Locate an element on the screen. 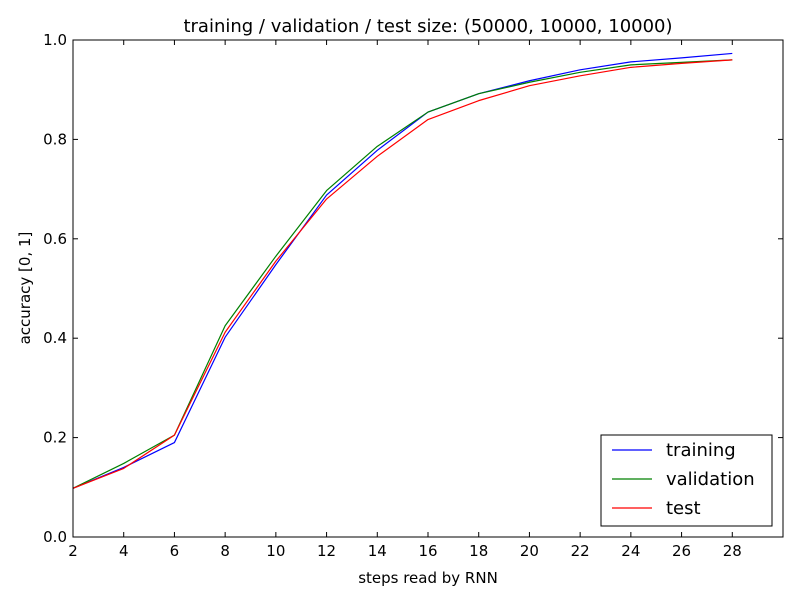 The width and height of the screenshot is (800, 600). x-tick-label: 12 is located at coordinates (326, 551).